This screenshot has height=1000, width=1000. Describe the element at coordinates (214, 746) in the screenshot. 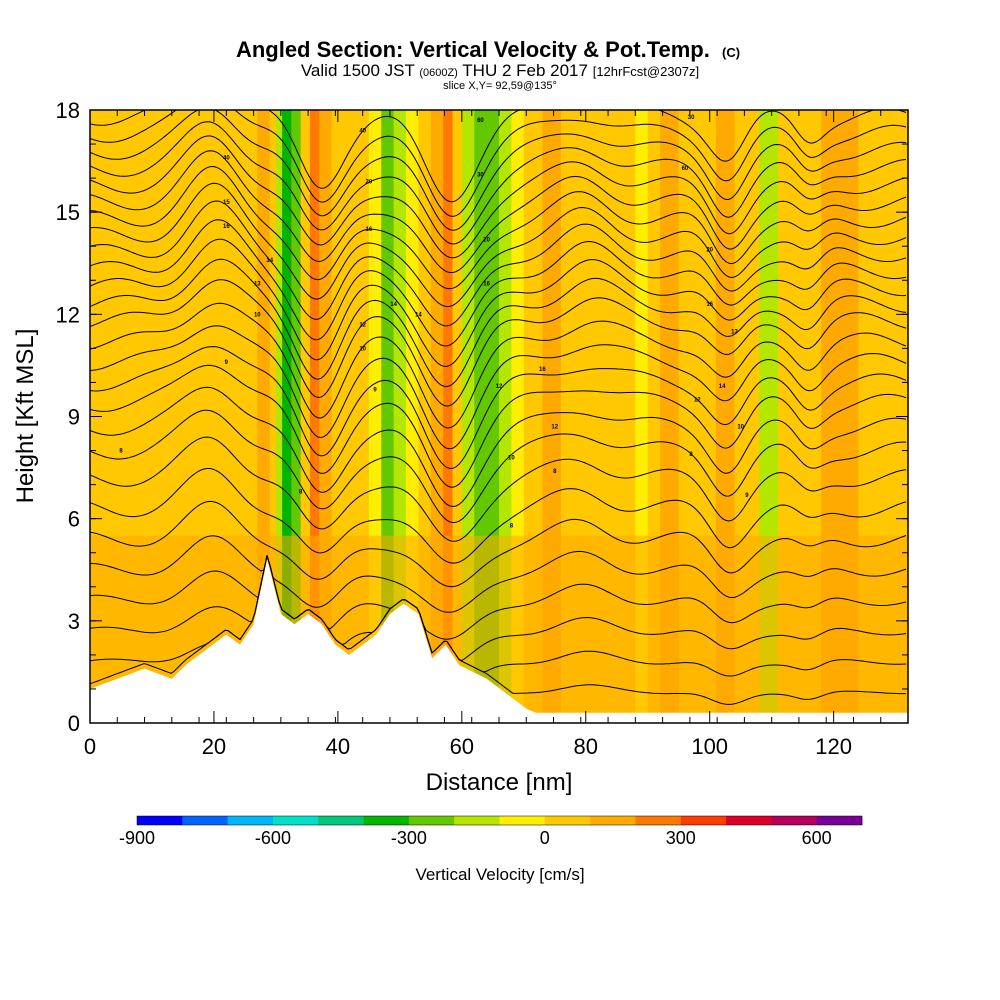

I see `x-tick-label: 20` at that location.